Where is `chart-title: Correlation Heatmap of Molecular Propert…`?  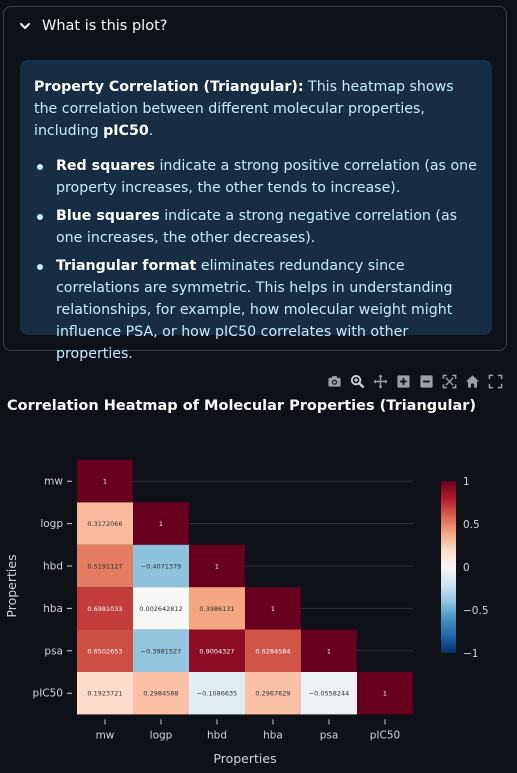 chart-title: Correlation Heatmap of Molecular Propert… is located at coordinates (242, 406).